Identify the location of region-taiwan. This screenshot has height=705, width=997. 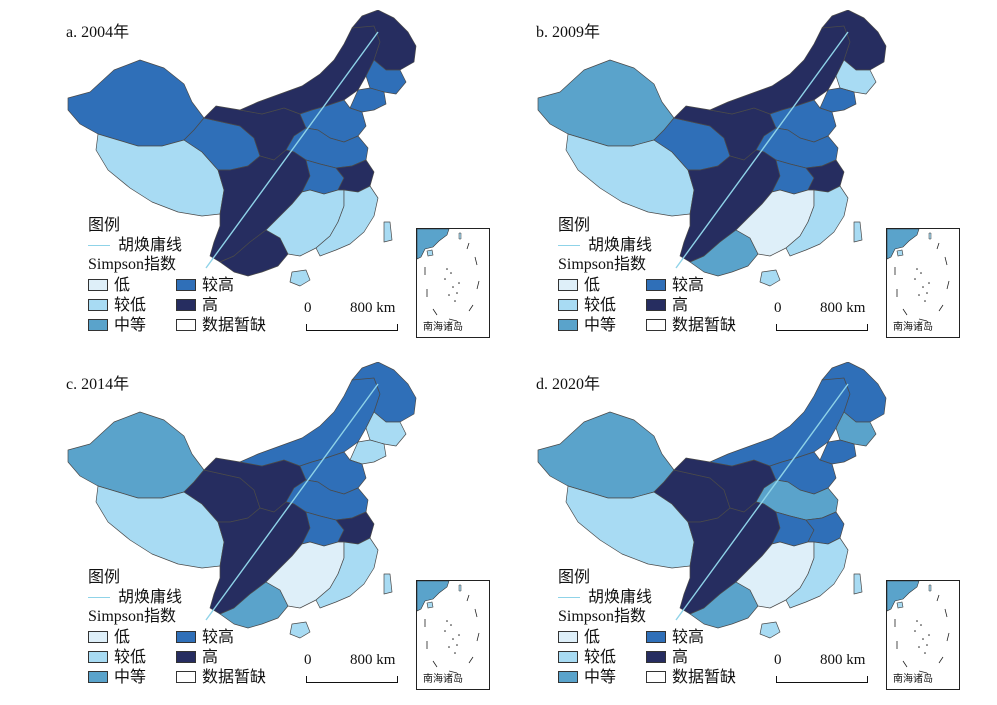
(858, 232).